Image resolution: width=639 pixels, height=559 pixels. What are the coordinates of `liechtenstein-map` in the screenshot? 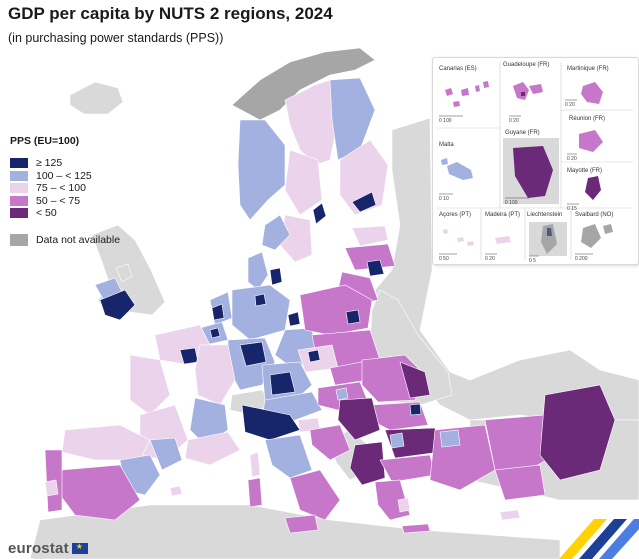 It's located at (548, 239).